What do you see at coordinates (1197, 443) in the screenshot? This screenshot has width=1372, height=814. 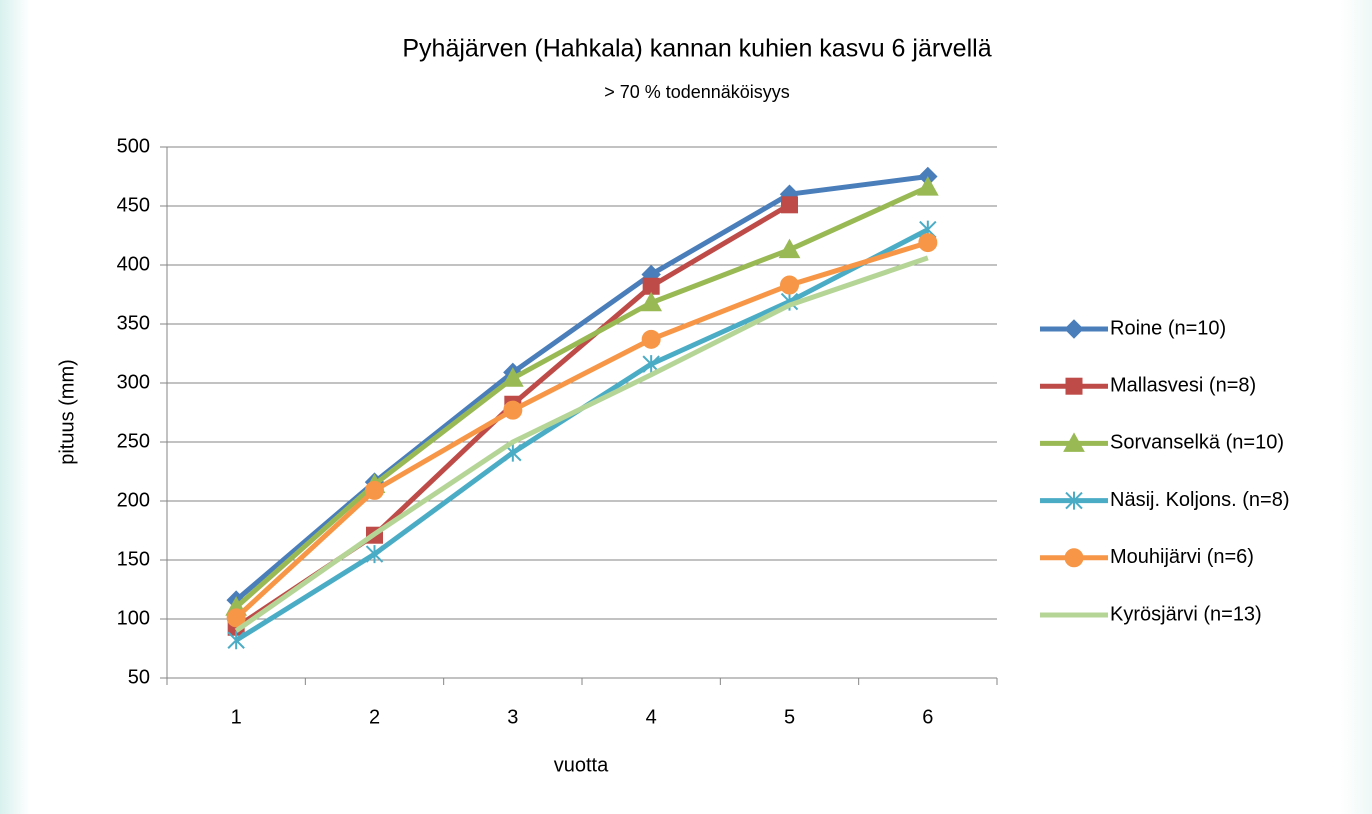 I see `legend-label: Sorvanselkä (n=10)` at bounding box center [1197, 443].